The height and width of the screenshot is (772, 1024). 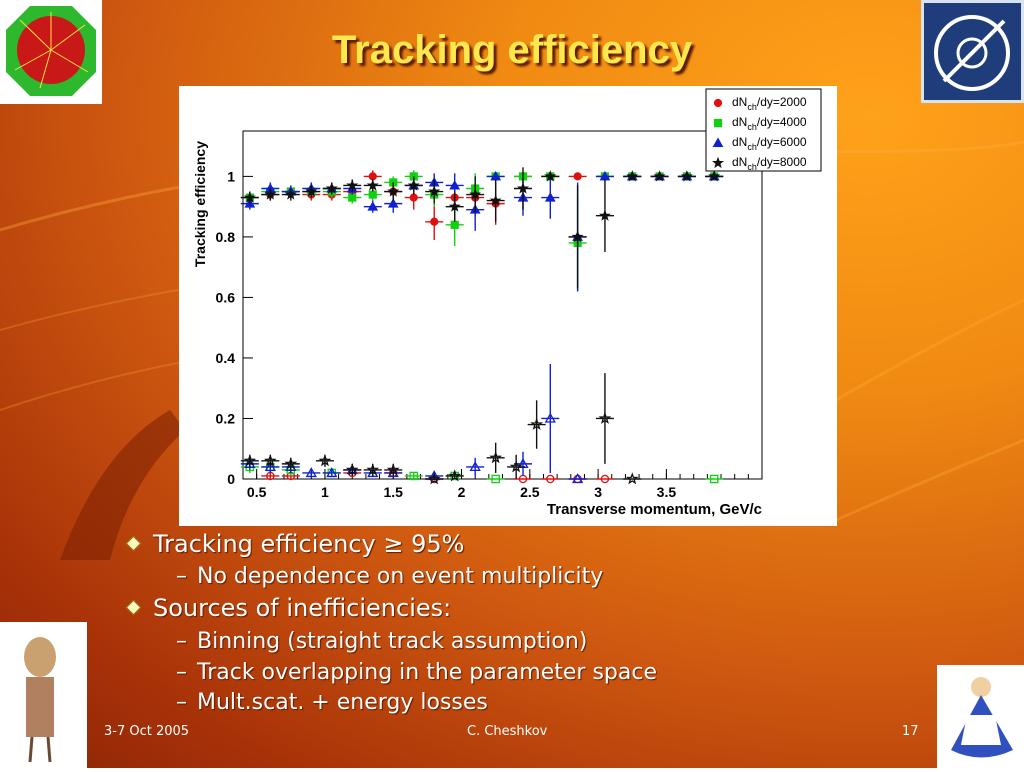 I want to click on legend-entry: dNch/dy=4000, so click(x=769, y=123).